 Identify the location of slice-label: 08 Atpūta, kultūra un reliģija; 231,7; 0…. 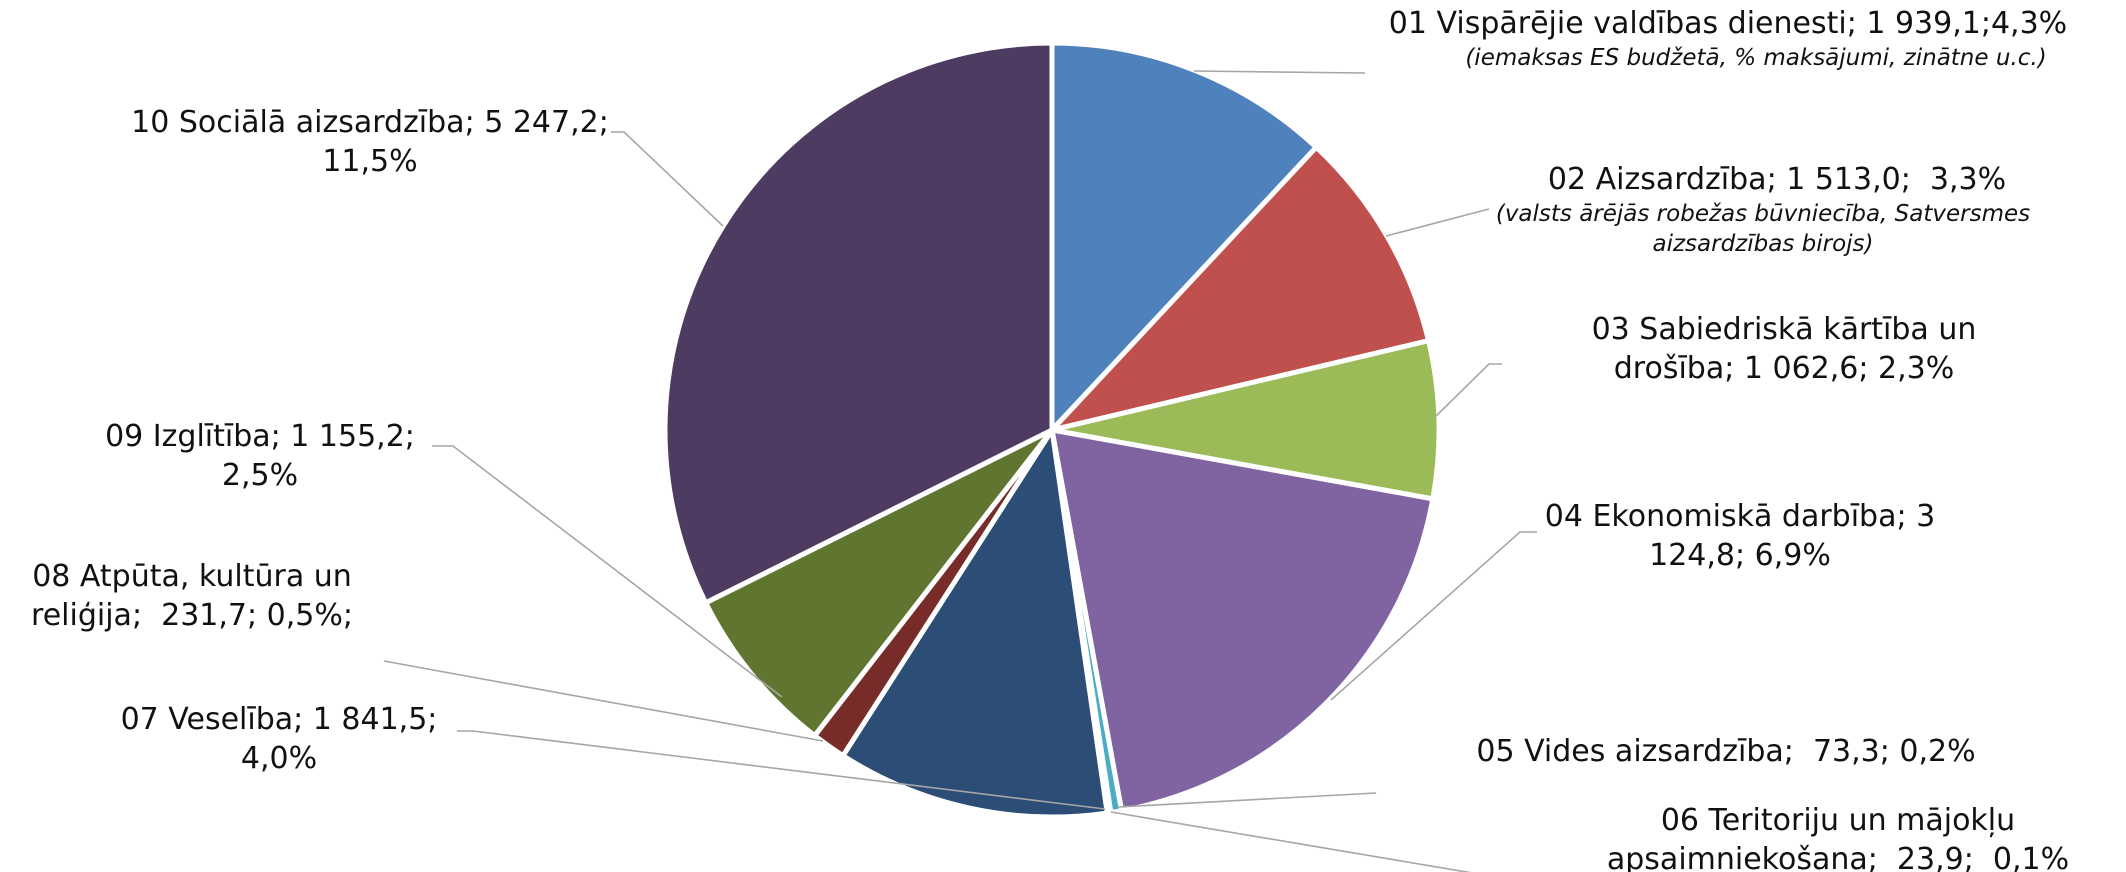
(201, 596).